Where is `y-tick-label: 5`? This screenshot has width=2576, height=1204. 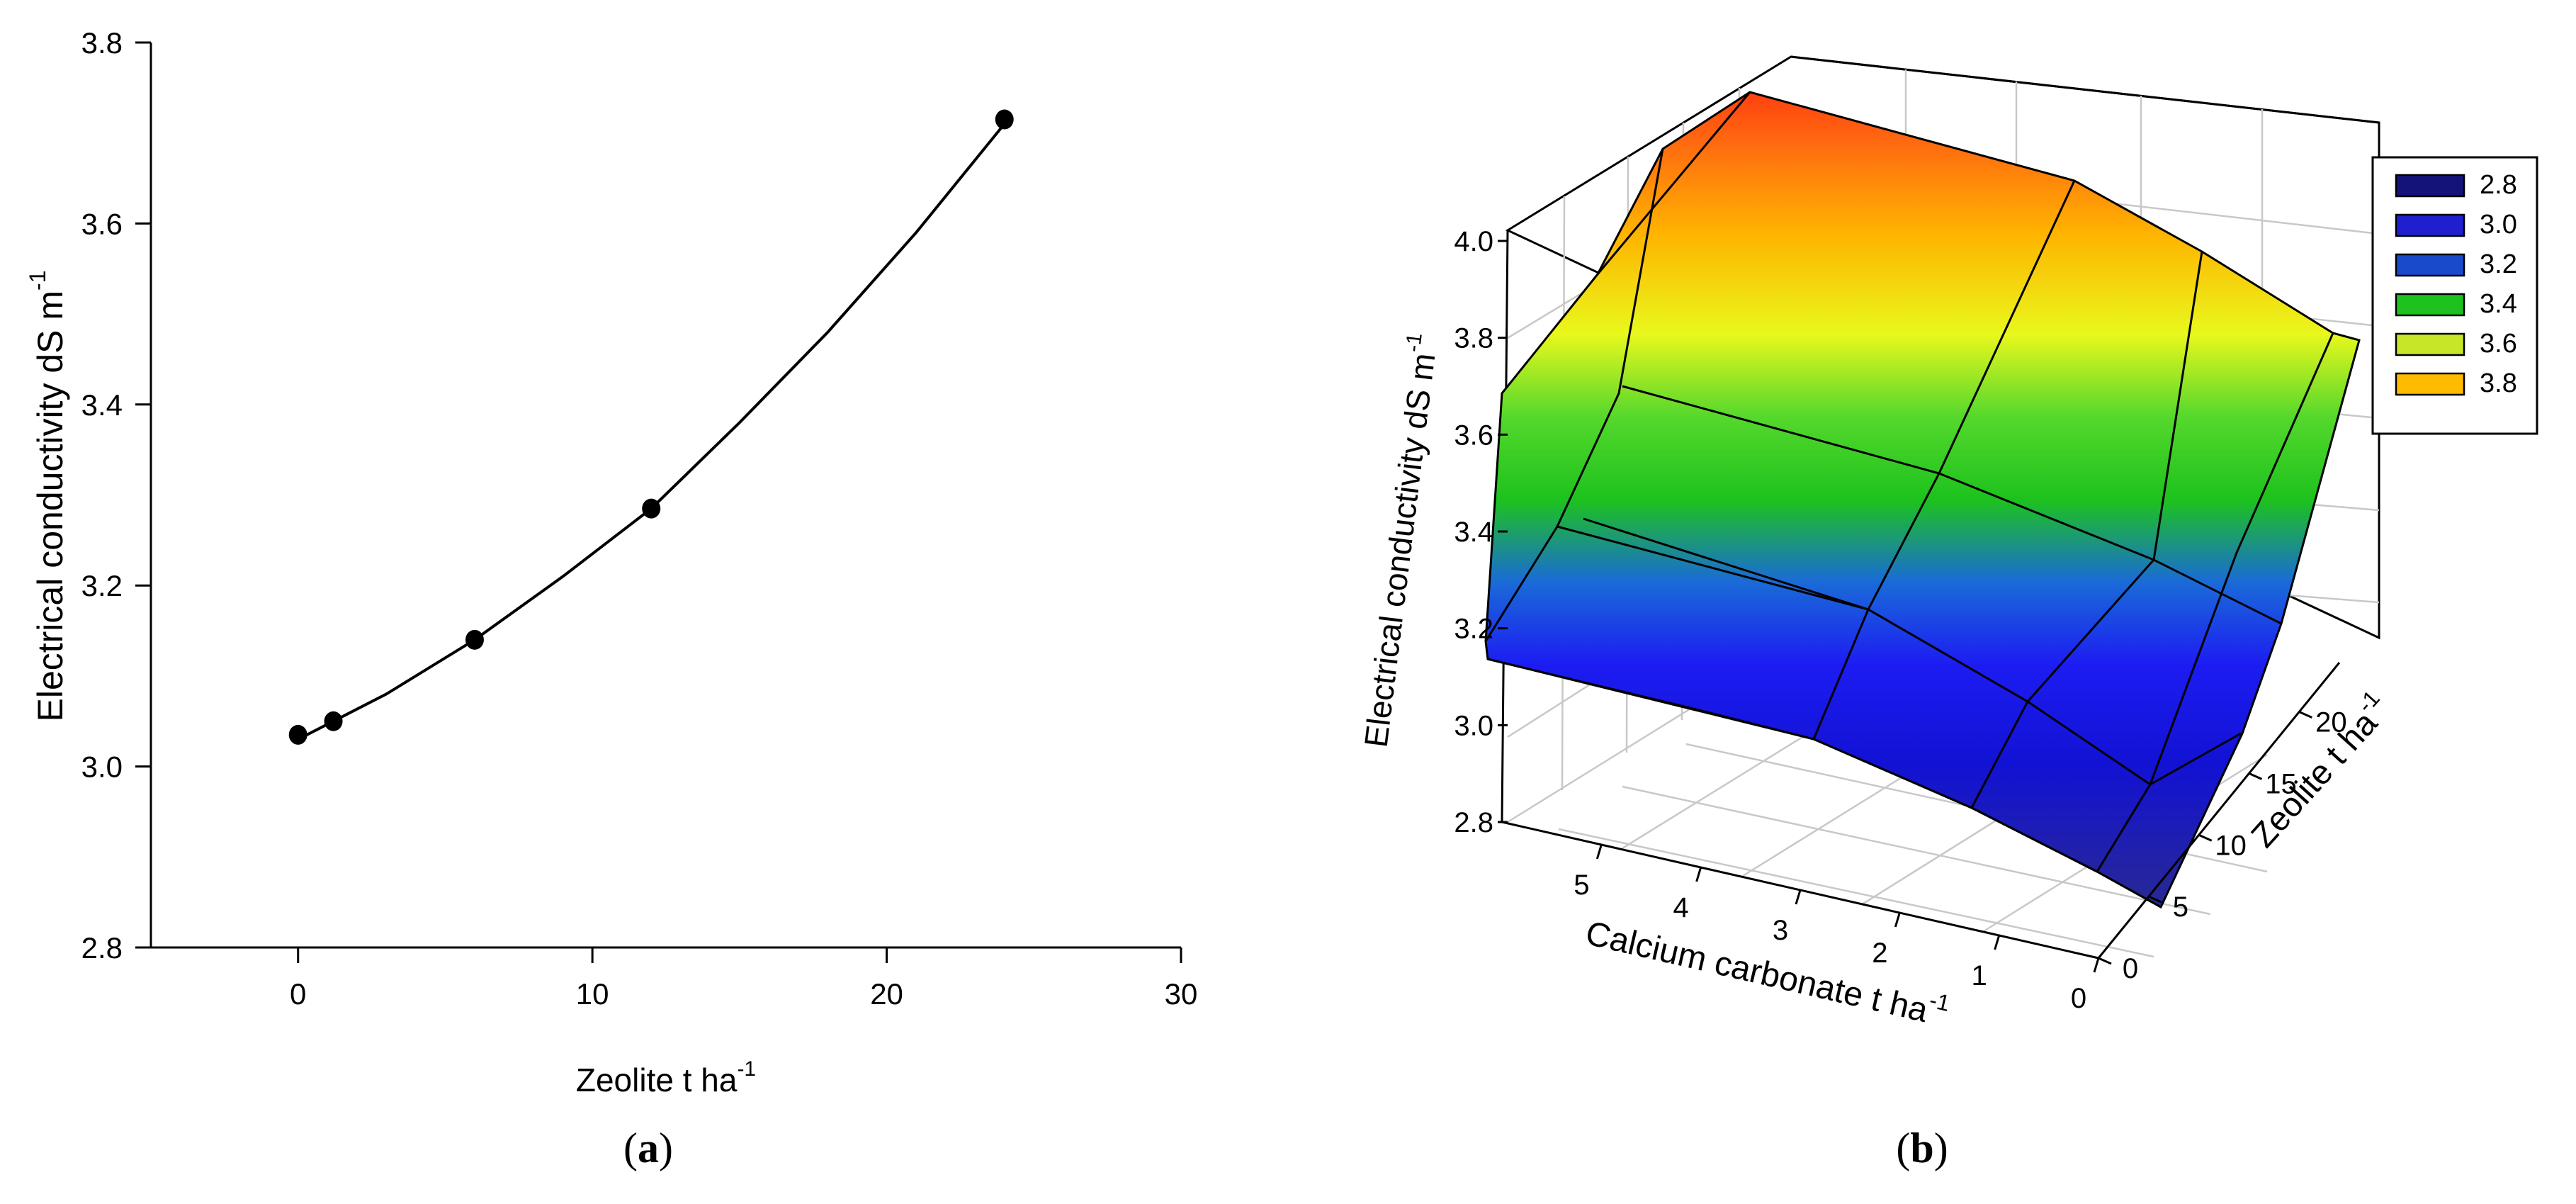
y-tick-label: 5 is located at coordinates (2180, 907).